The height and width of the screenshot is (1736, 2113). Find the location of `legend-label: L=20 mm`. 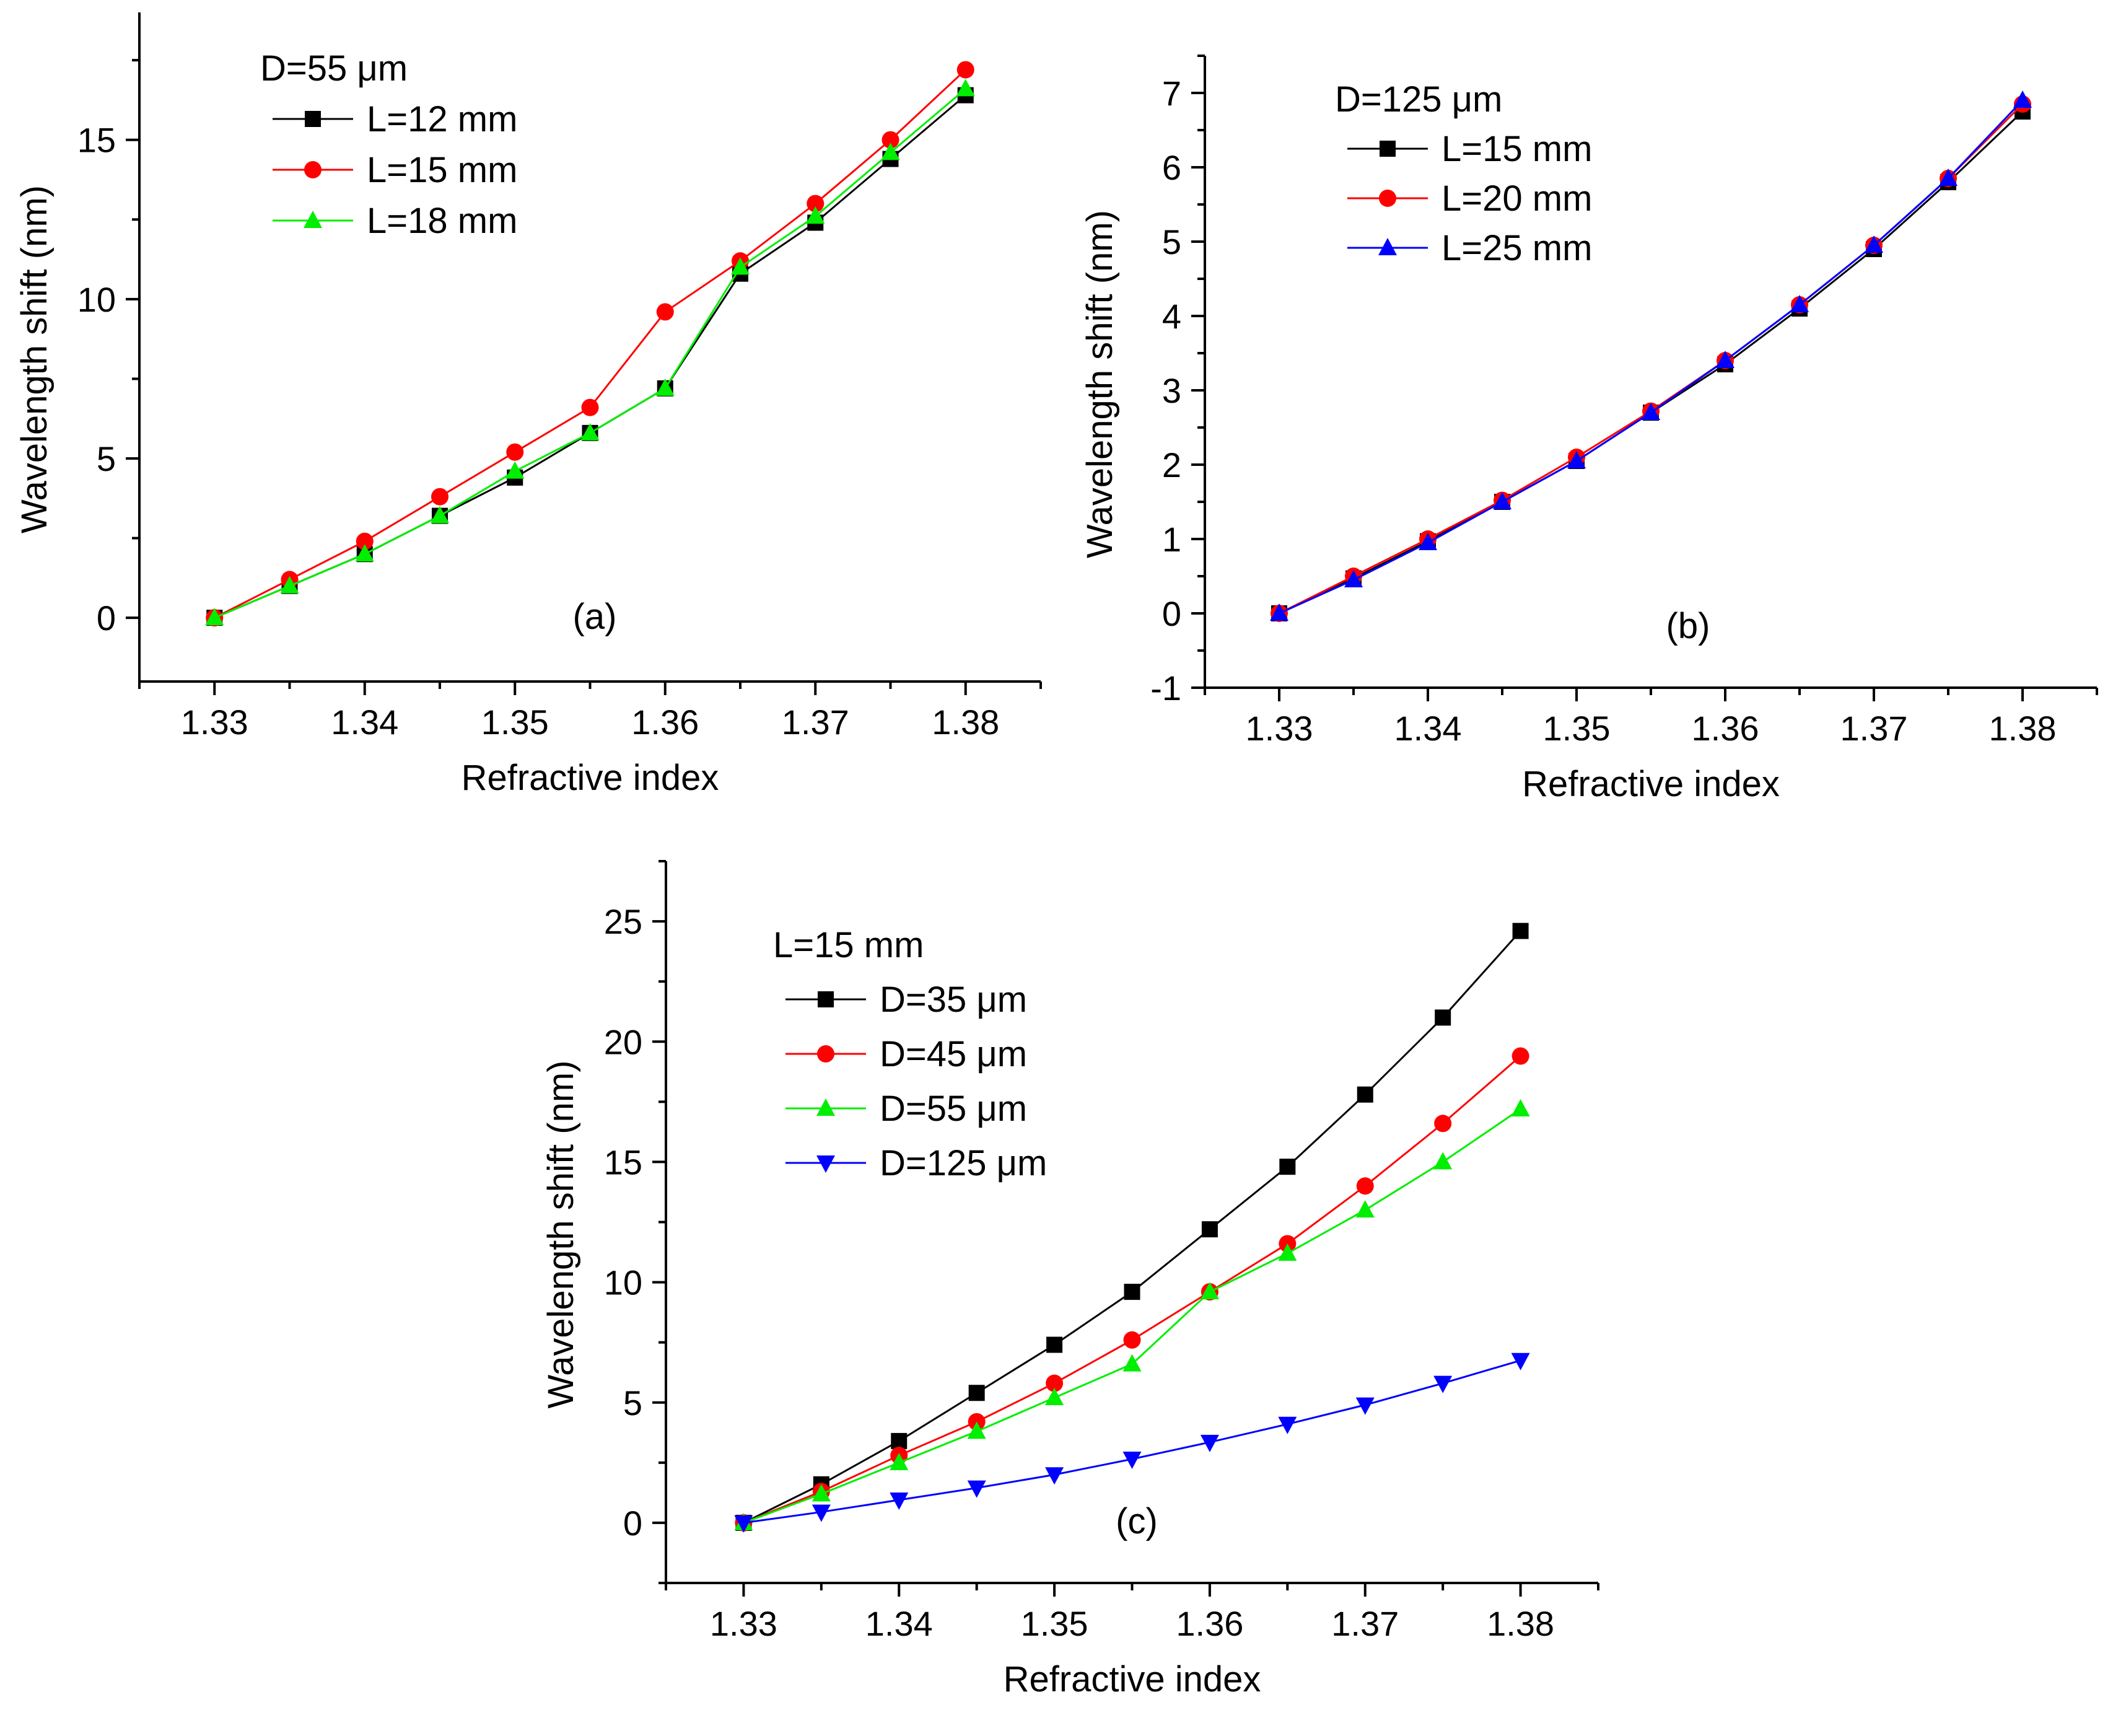

legend-label: L=20 mm is located at coordinates (1516, 199).